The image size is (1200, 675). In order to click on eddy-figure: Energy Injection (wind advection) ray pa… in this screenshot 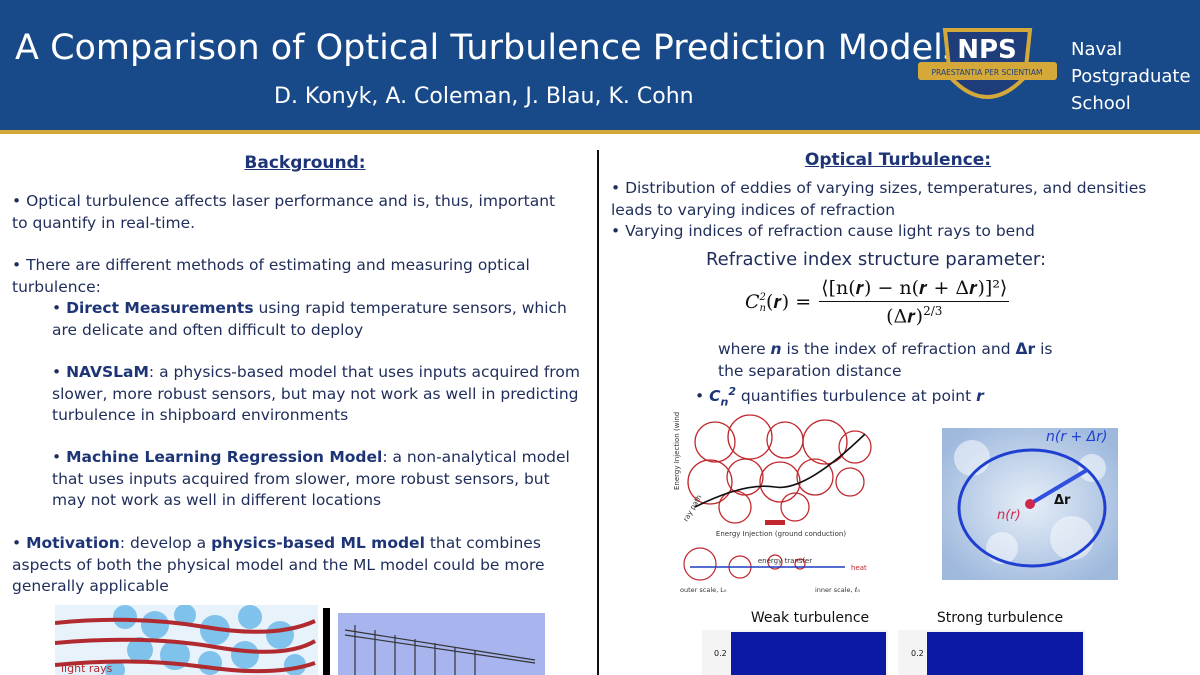, I will do `click(772, 503)`.